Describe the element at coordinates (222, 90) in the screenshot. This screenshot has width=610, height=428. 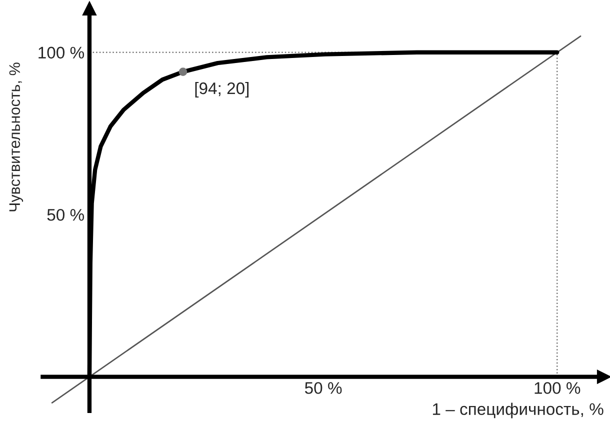
I see `annotation: [94; 20]` at that location.